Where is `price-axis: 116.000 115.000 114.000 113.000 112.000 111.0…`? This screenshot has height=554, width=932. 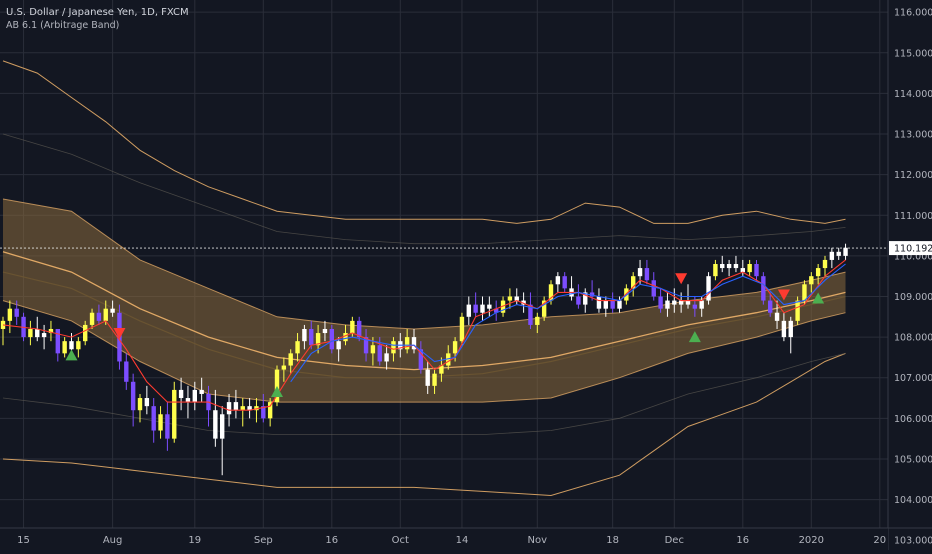 price-axis: 116.000 115.000 114.000 113.000 112.000 111.0… is located at coordinates (909, 275).